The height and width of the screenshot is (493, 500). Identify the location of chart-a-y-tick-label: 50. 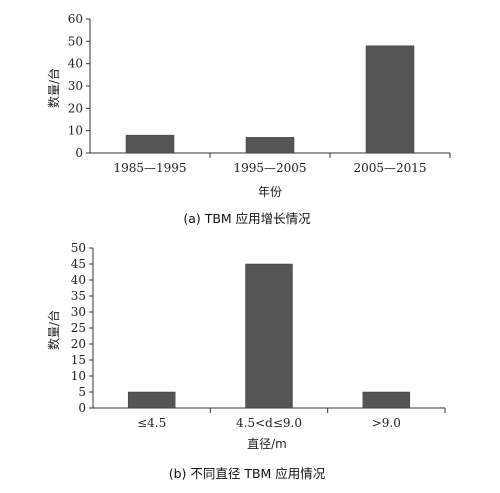
(75, 41).